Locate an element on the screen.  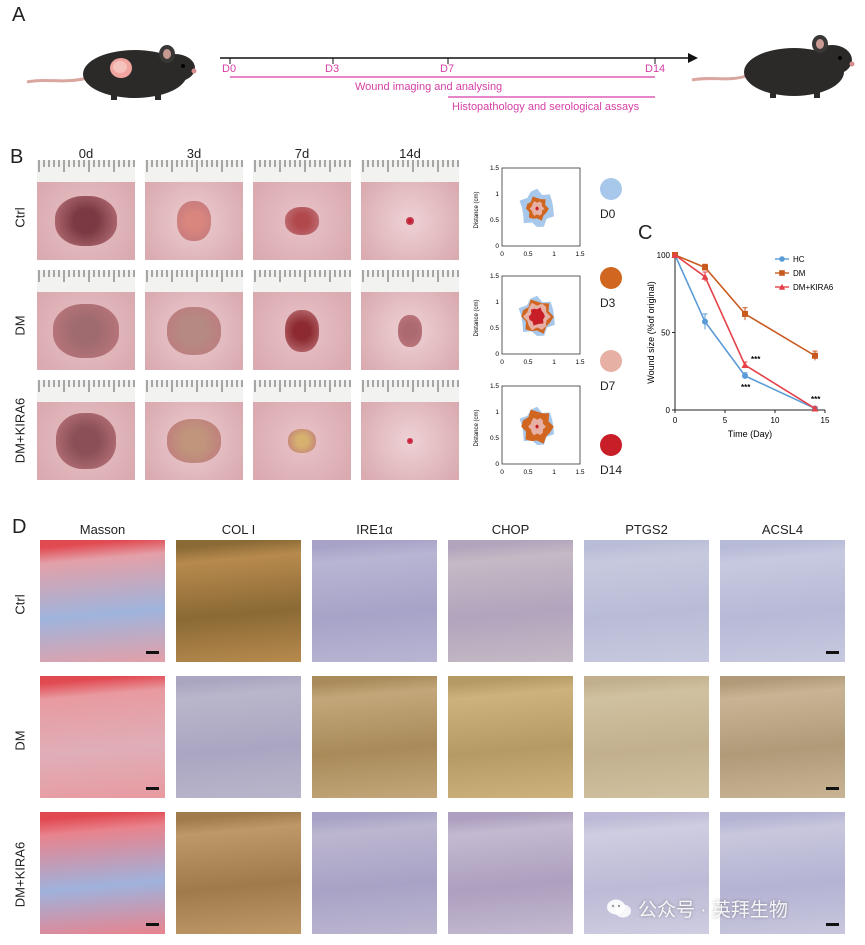
panel-b-label: B is located at coordinates (17, 157).